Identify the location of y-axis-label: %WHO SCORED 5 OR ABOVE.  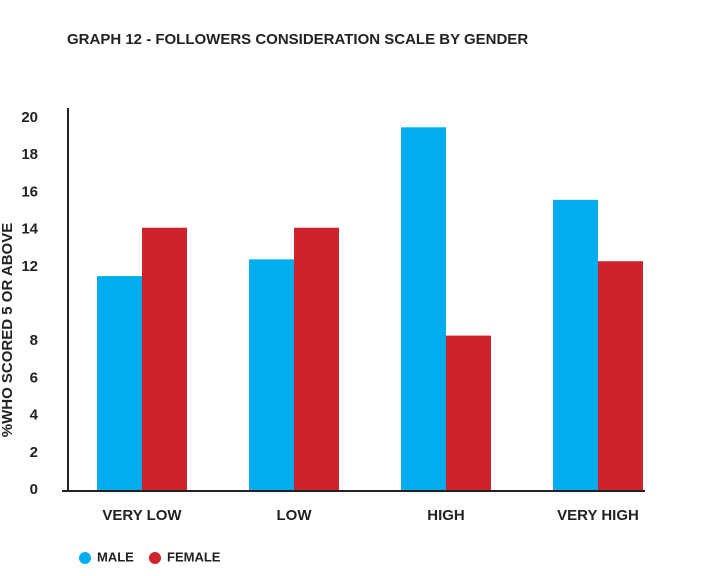
(8, 330).